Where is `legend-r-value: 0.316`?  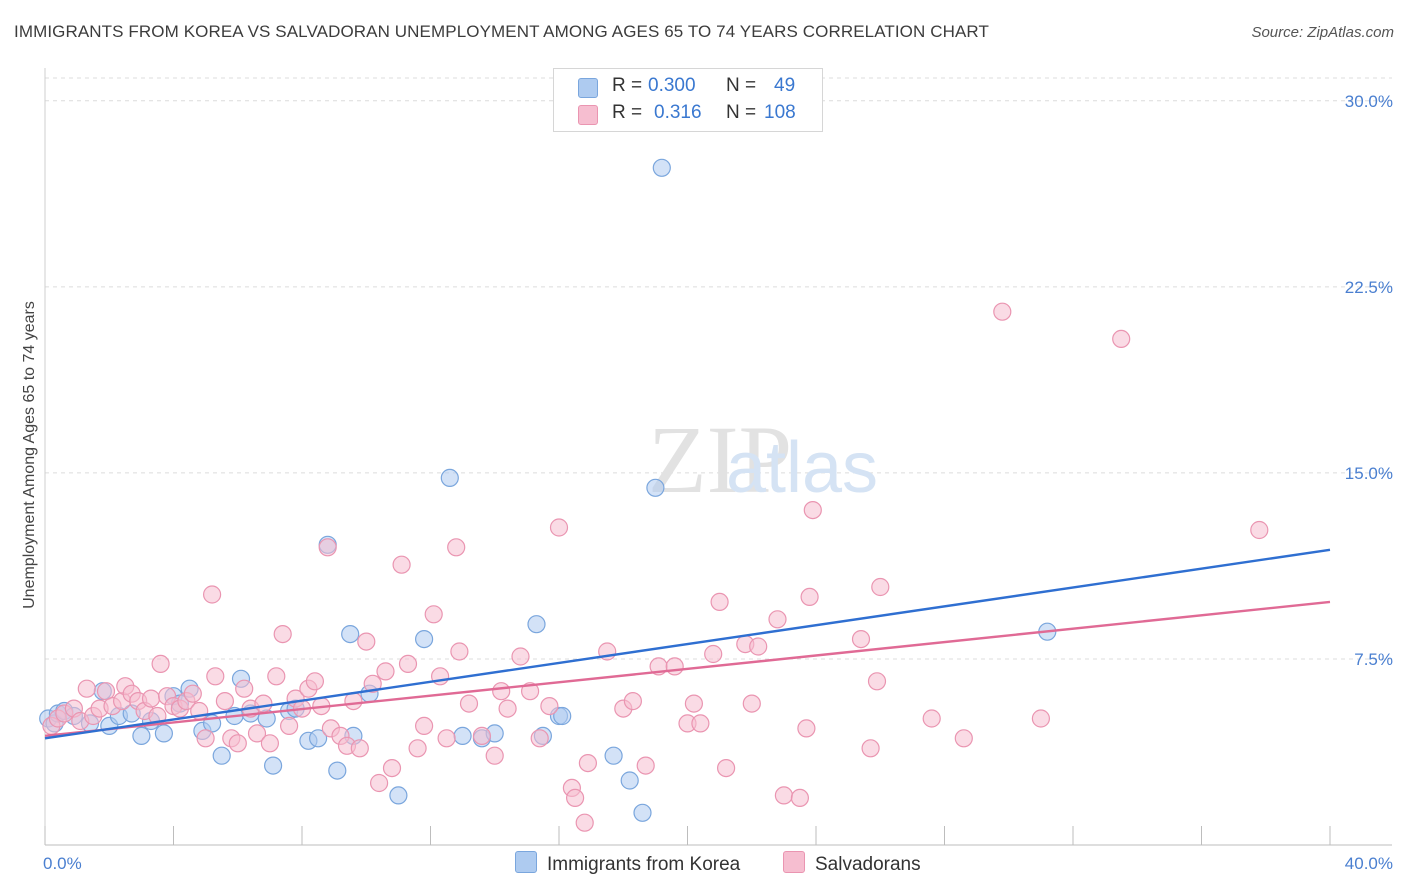 legend-r-value: 0.316 is located at coordinates (678, 112).